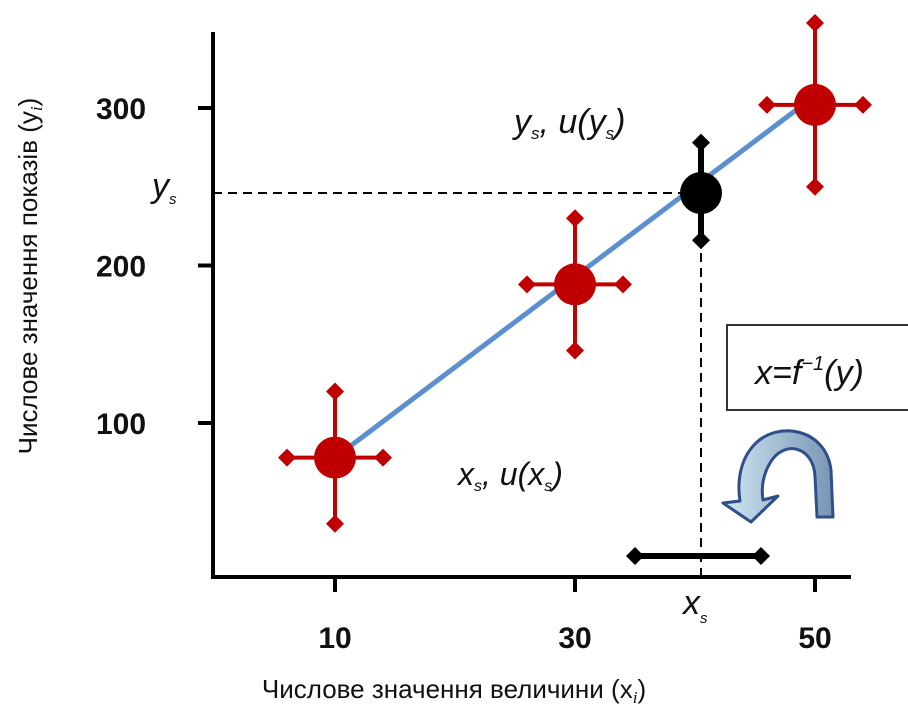 The width and height of the screenshot is (908, 713). What do you see at coordinates (808, 372) in the screenshot?
I see `svg-text: x=f−1(y)` at bounding box center [808, 372].